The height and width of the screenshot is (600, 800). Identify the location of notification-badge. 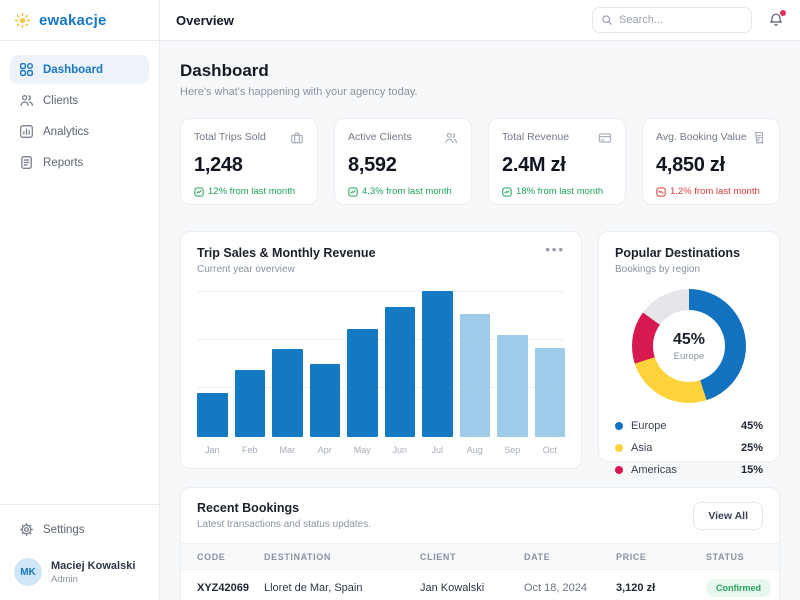
(783, 13).